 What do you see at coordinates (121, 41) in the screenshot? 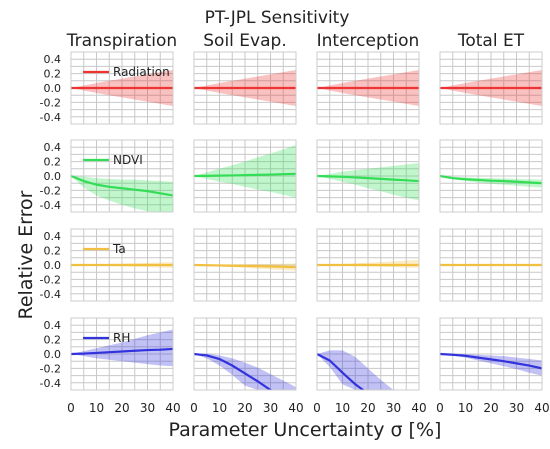
I see `column-title: Transpiration` at bounding box center [121, 41].